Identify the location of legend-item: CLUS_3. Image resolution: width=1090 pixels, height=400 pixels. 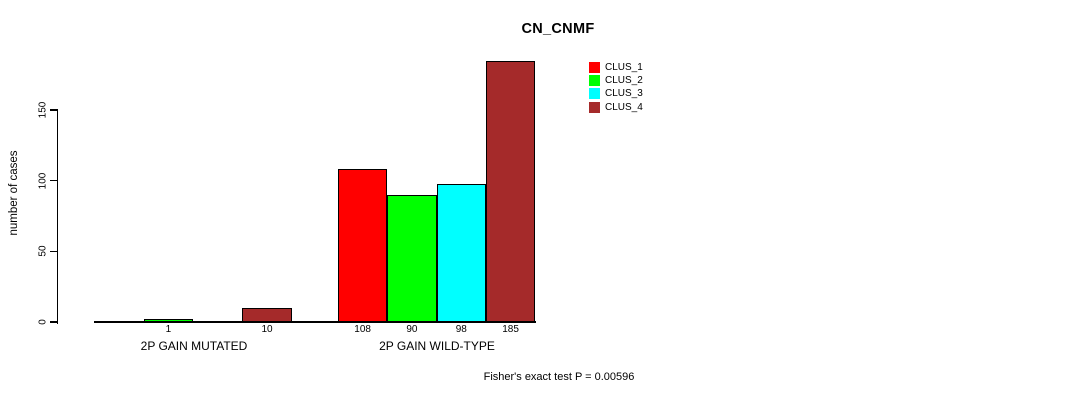
(616, 93).